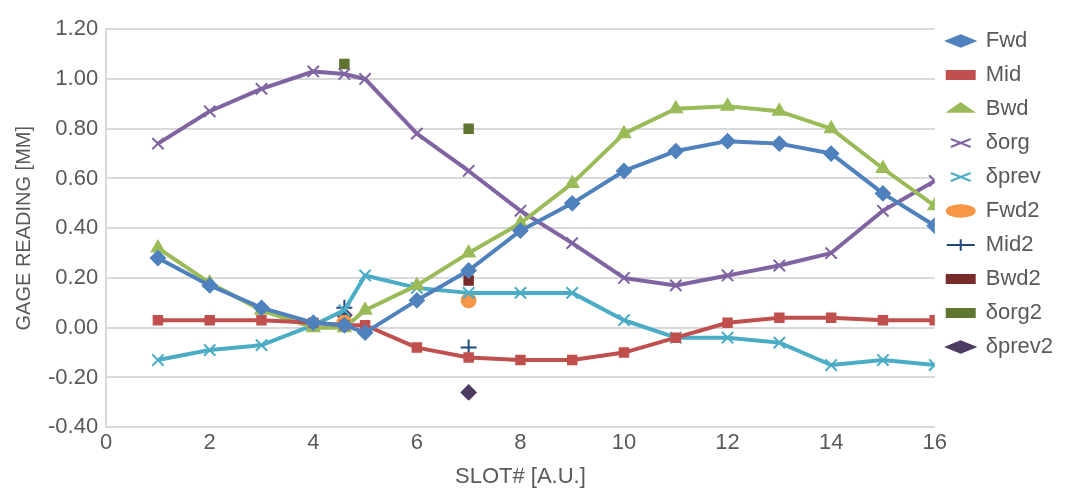 The width and height of the screenshot is (1081, 502). What do you see at coordinates (77, 227) in the screenshot?
I see `y-tick-label: 0.40` at bounding box center [77, 227].